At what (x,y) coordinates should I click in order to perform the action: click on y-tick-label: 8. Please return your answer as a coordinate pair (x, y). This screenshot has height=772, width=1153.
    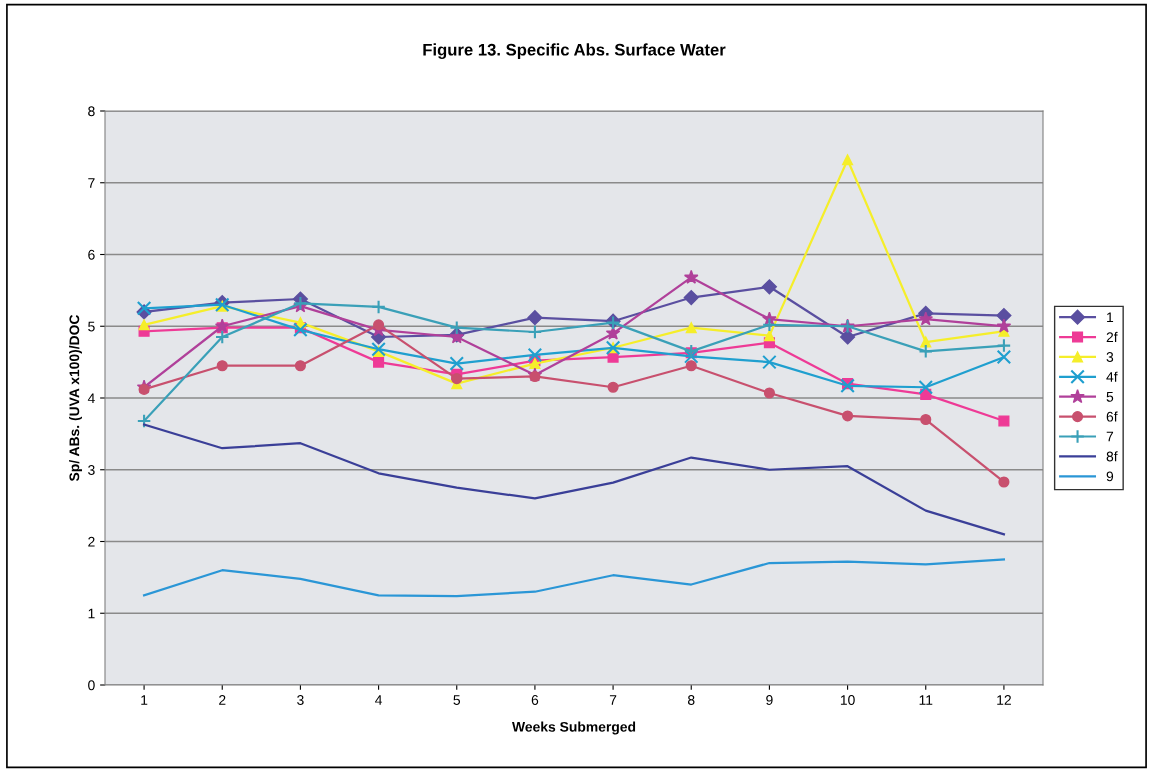
    Looking at the image, I should click on (91, 111).